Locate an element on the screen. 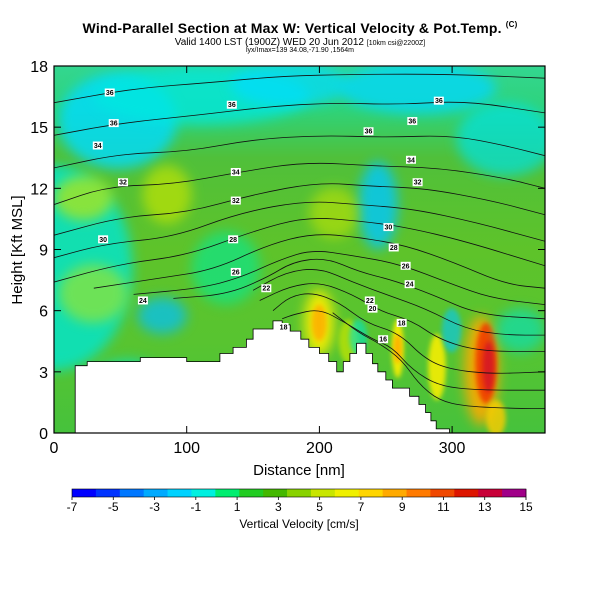  isentrope-unlabeled is located at coordinates (408, 333).